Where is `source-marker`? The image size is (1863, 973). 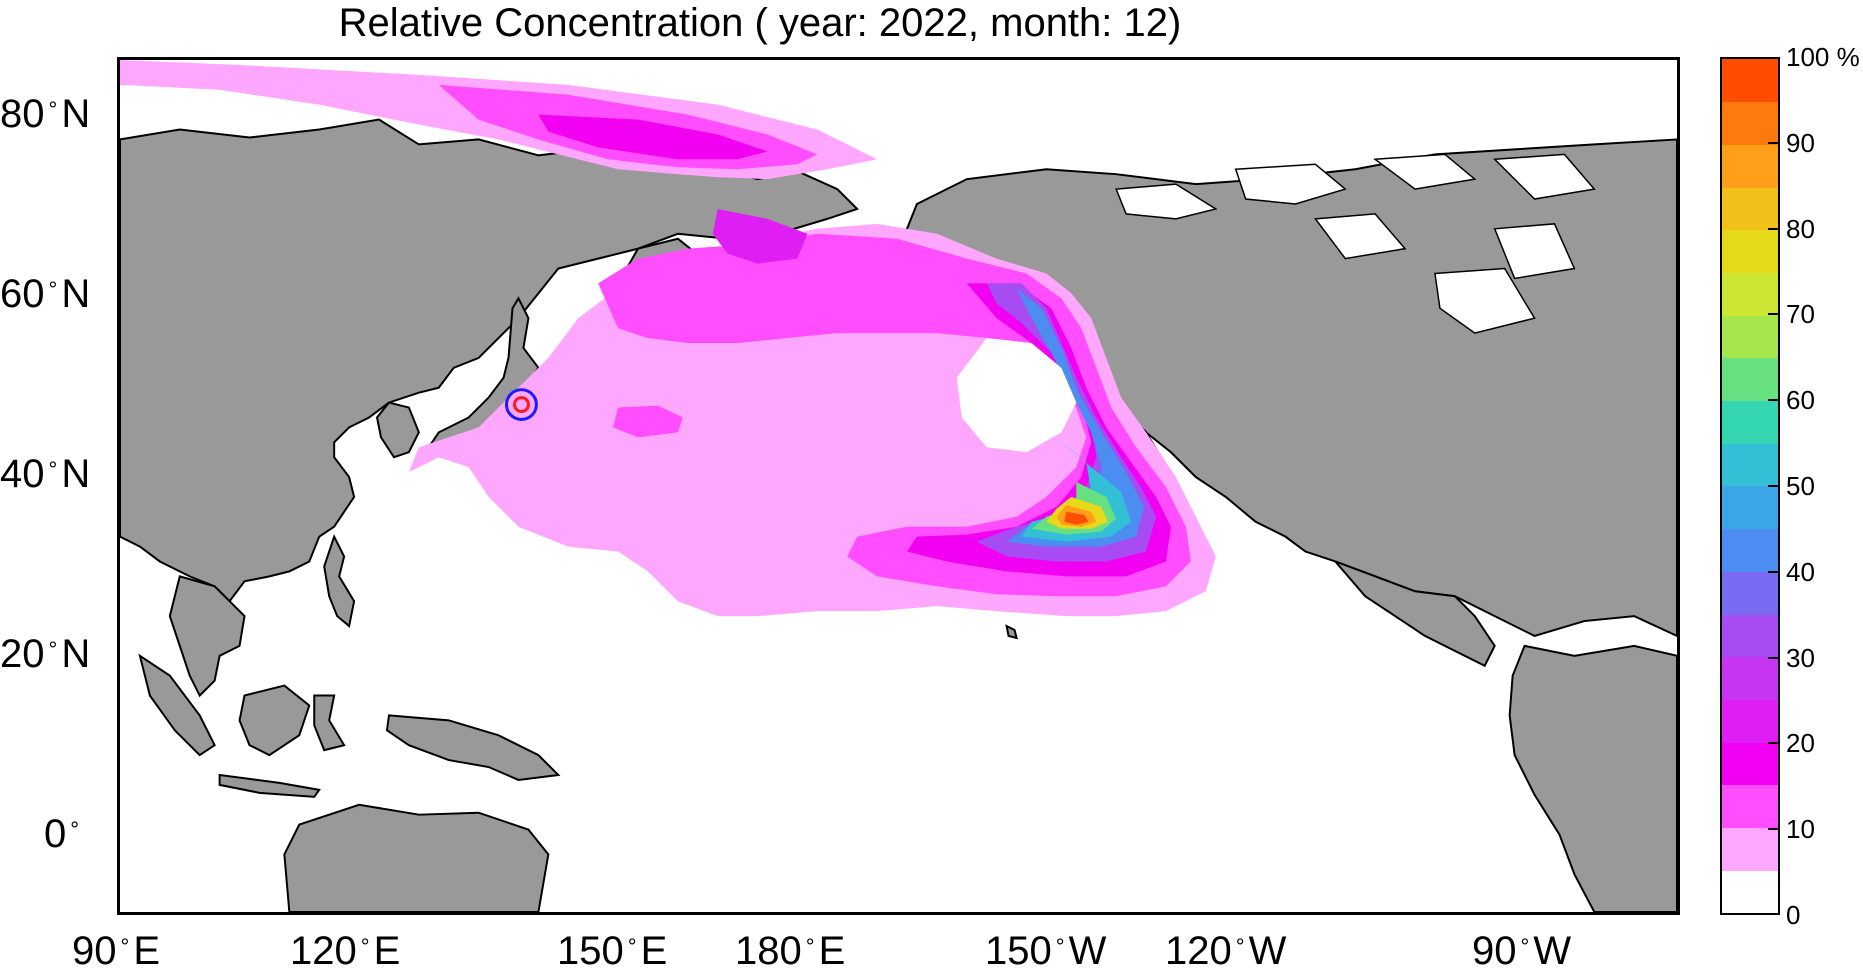 source-marker is located at coordinates (521, 404).